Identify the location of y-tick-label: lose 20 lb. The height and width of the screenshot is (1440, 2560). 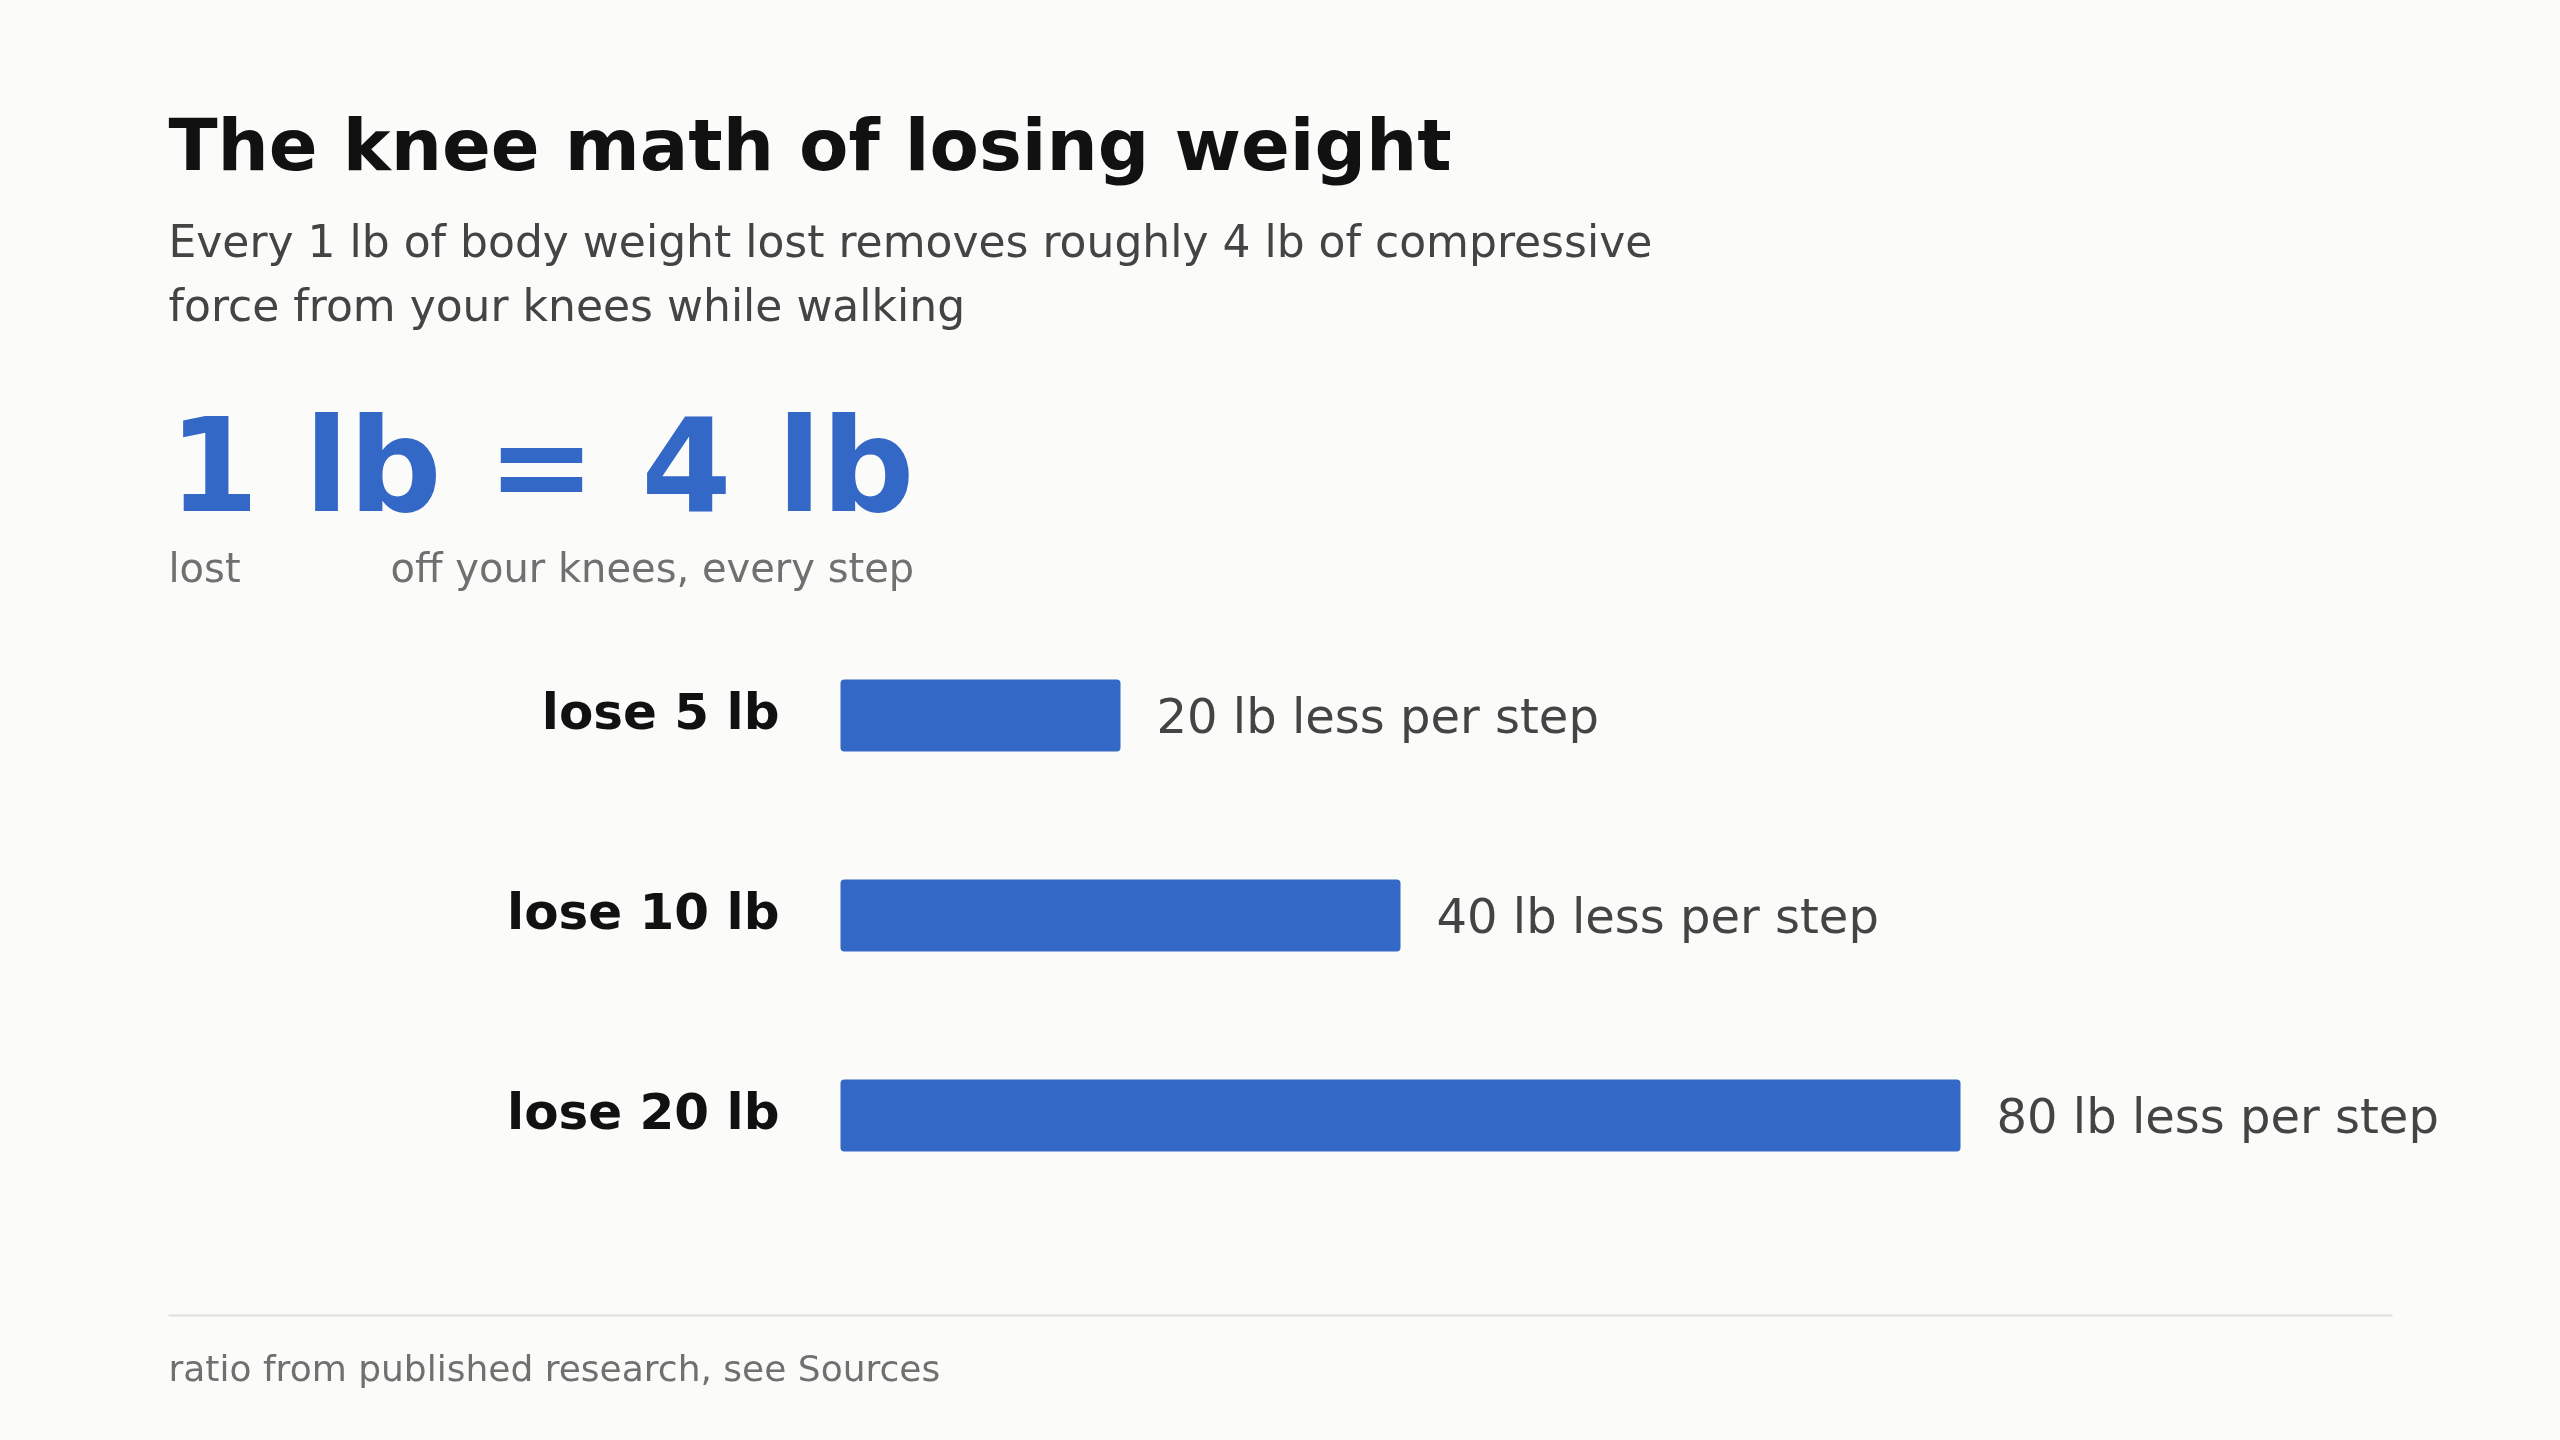
(643, 1111).